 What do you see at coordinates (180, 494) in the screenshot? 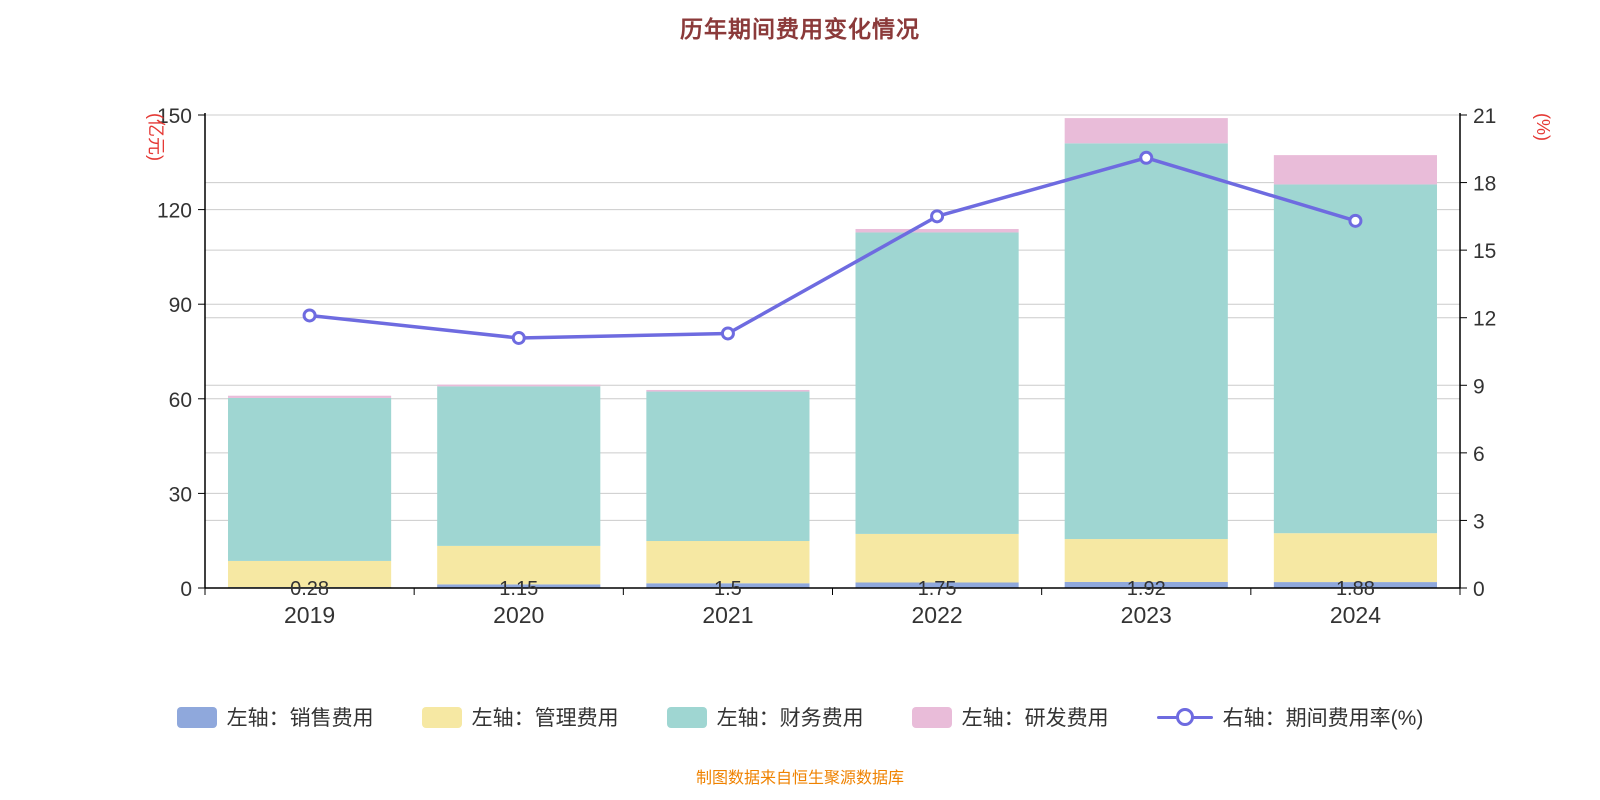
I see `left-tick-label: 30` at bounding box center [180, 494].